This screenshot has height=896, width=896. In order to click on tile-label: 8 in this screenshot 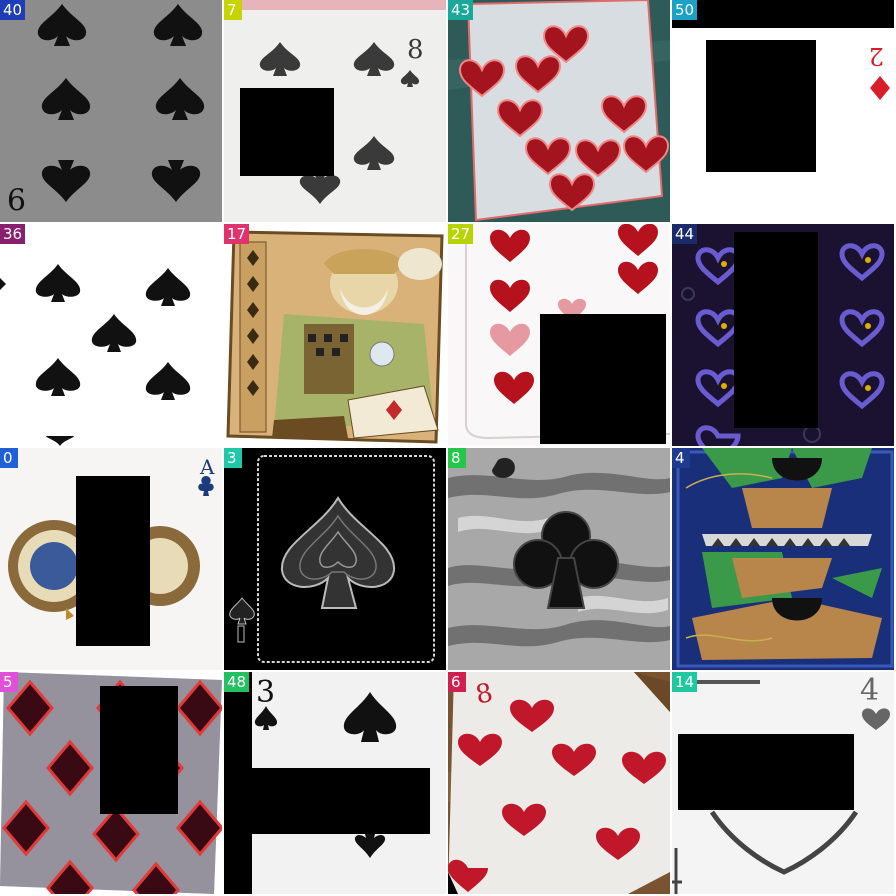, I will do `click(457, 458)`.